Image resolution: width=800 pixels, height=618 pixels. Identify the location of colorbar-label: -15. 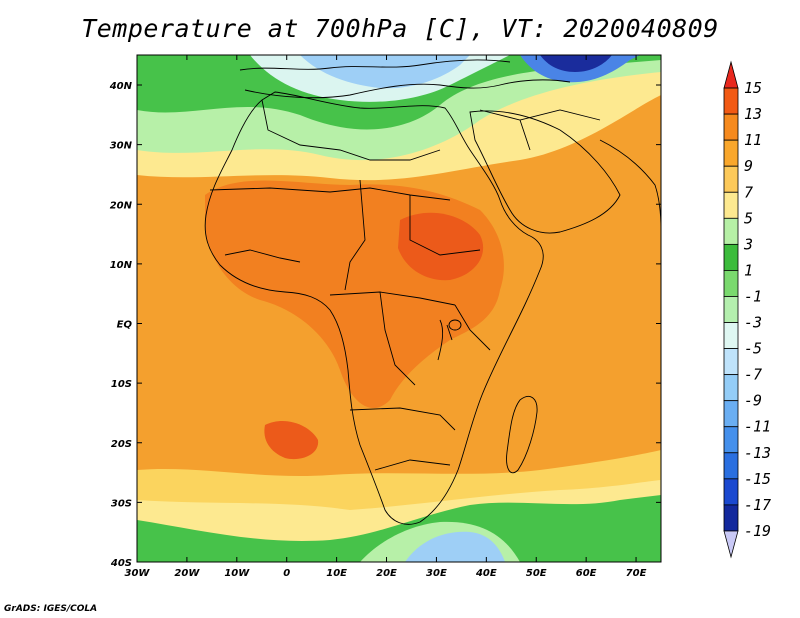
(757, 479).